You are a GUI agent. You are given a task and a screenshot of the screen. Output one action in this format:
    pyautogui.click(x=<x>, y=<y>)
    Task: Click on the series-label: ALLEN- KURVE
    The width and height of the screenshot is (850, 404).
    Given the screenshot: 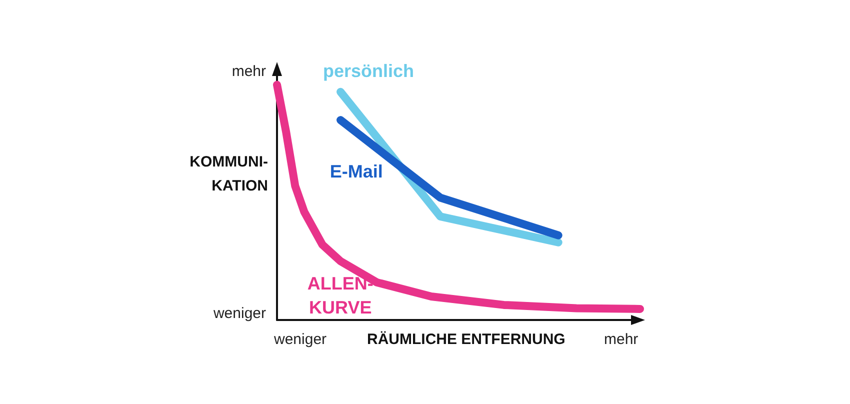 What is the action you would take?
    pyautogui.click(x=340, y=296)
    